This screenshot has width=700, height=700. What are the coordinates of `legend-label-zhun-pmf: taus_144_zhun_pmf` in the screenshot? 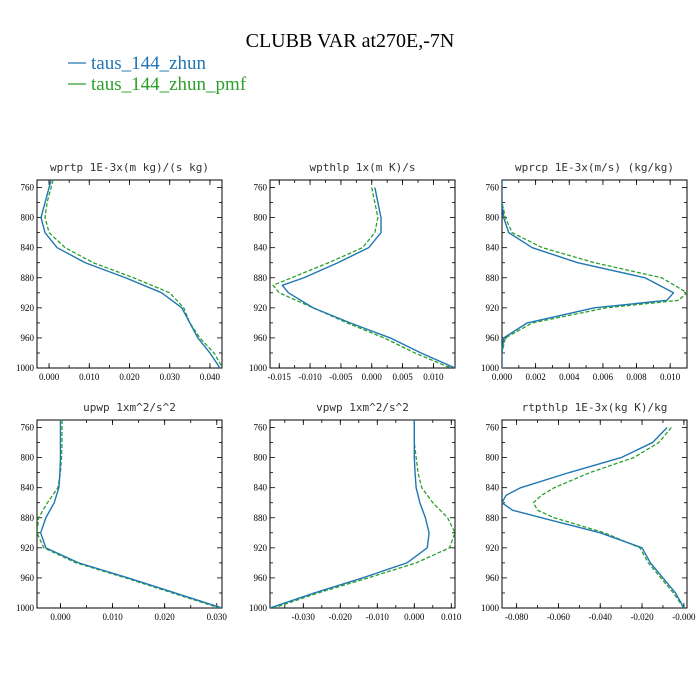 It's located at (169, 84).